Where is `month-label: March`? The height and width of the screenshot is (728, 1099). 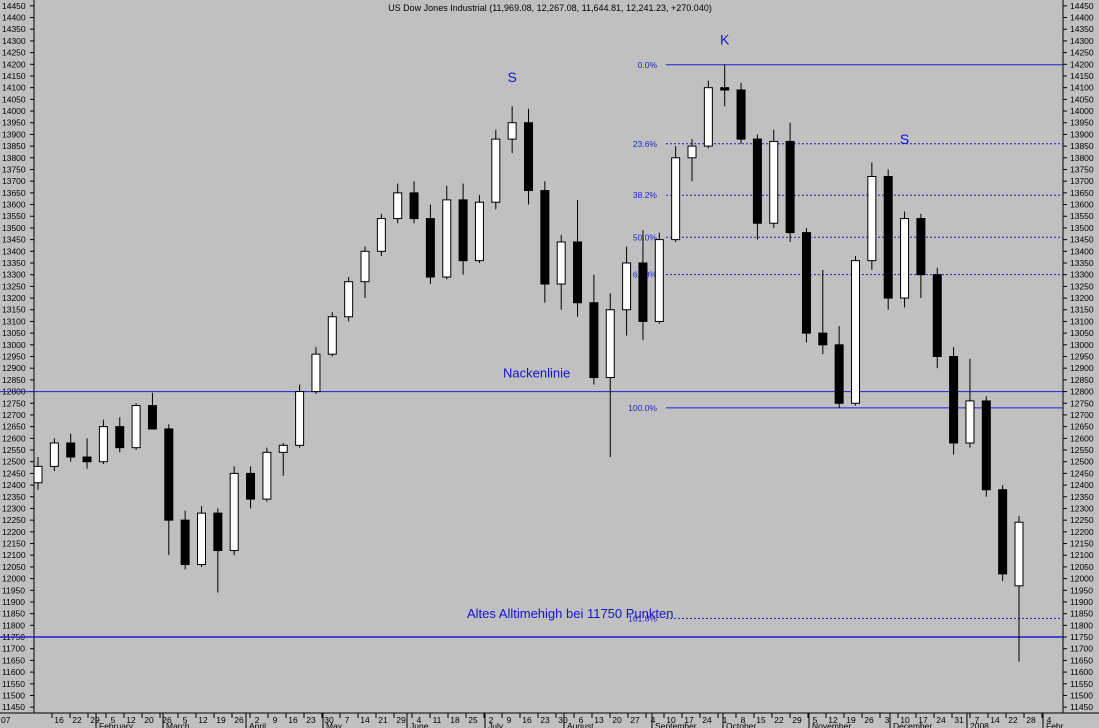
month-label: March is located at coordinates (178, 724).